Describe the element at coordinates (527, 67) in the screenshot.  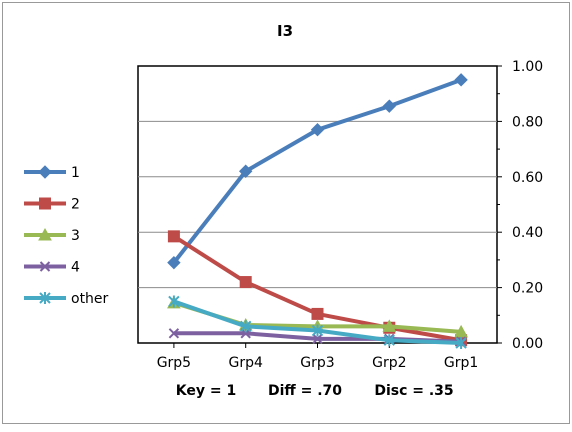
I see `y-tick-label: 1.00` at that location.